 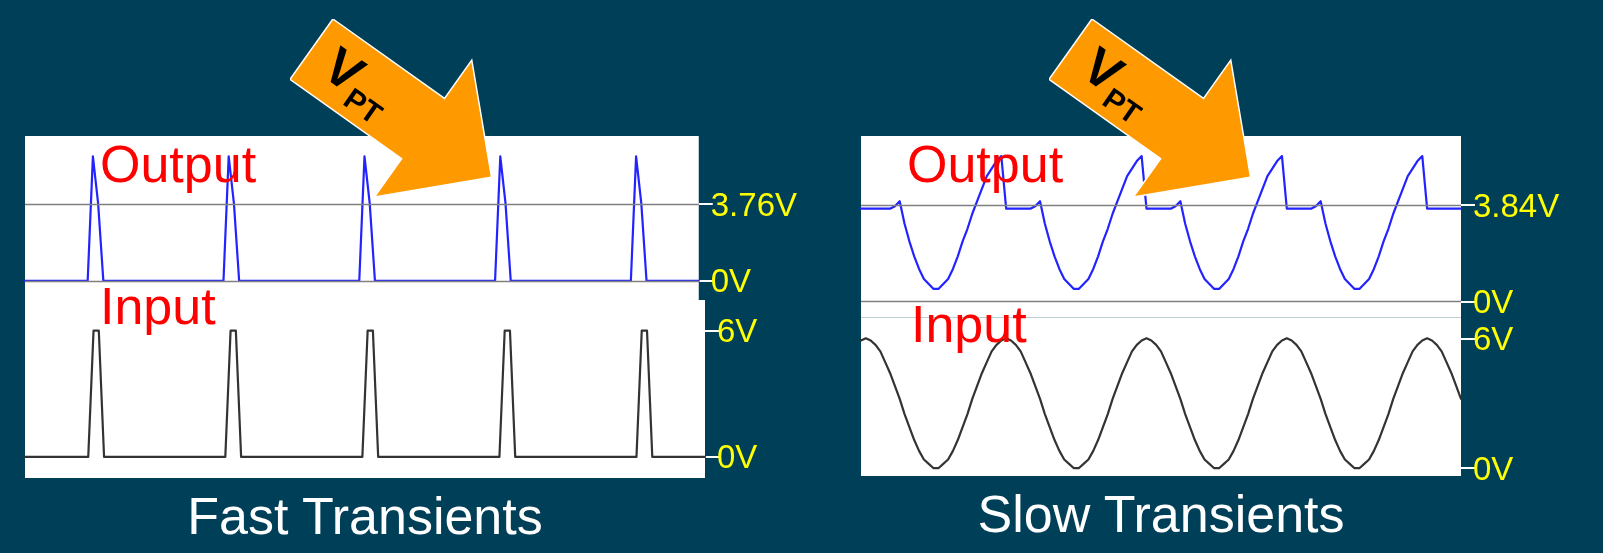 What do you see at coordinates (754, 204) in the screenshot?
I see `y-tick-label: 3.76V` at bounding box center [754, 204].